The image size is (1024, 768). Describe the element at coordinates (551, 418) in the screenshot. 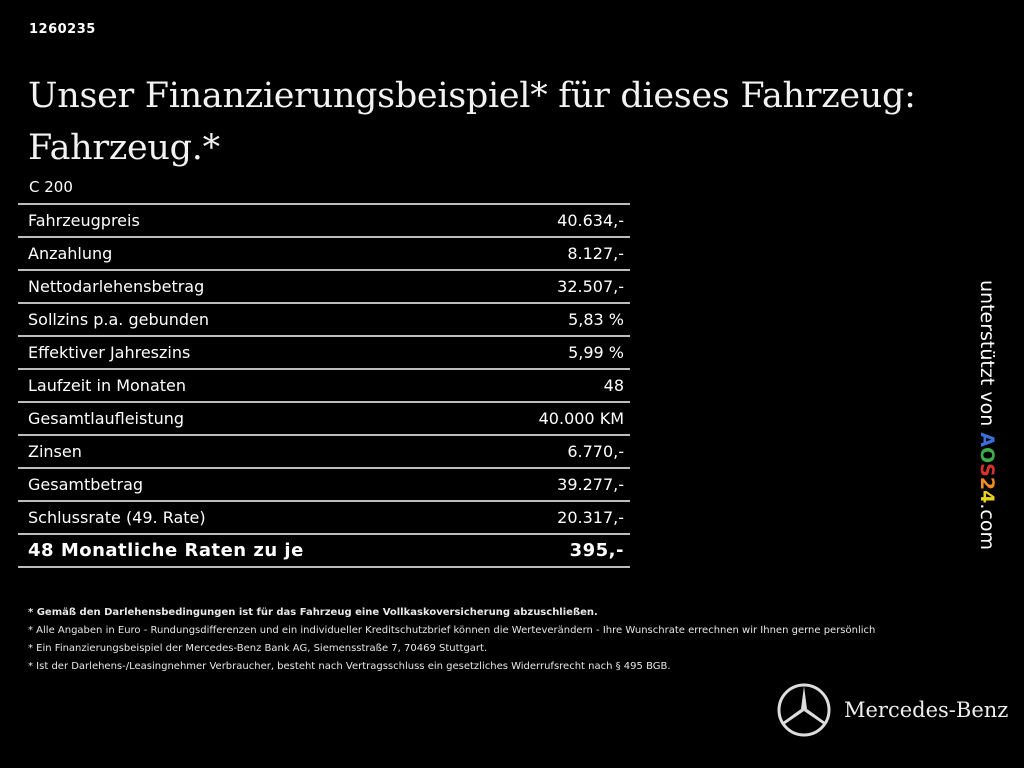

I see `row-value: 40.000 KM` at that location.